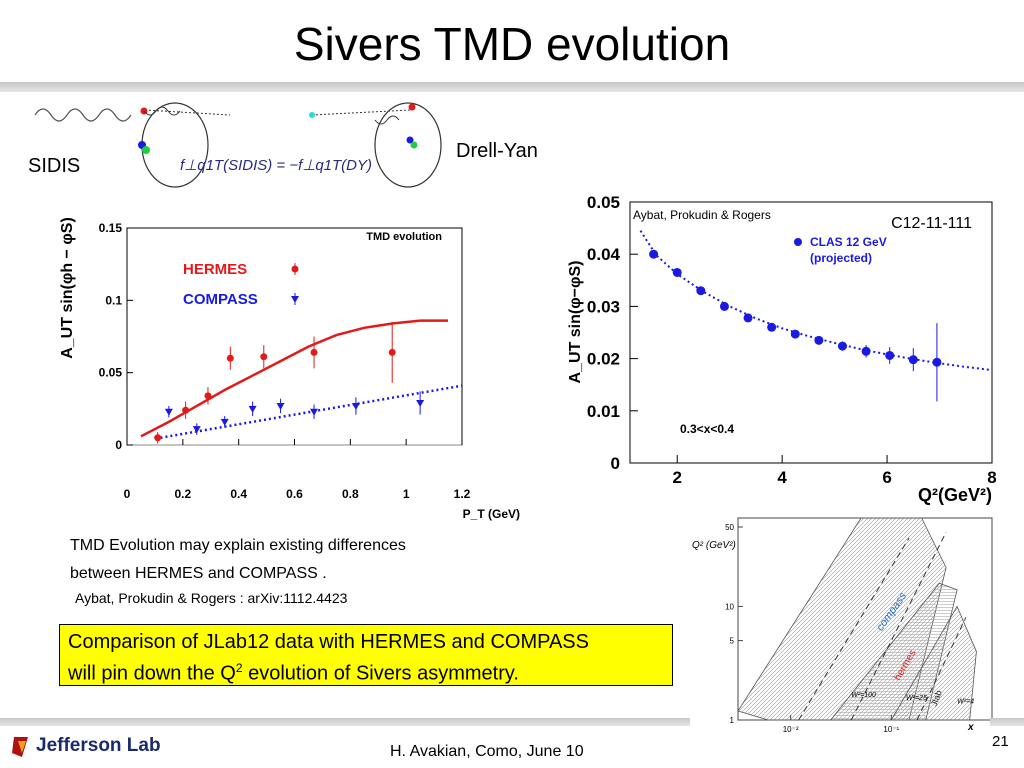 The image size is (1024, 768). Describe the element at coordinates (732, 641) in the screenshot. I see `y-tick-label: 5` at that location.